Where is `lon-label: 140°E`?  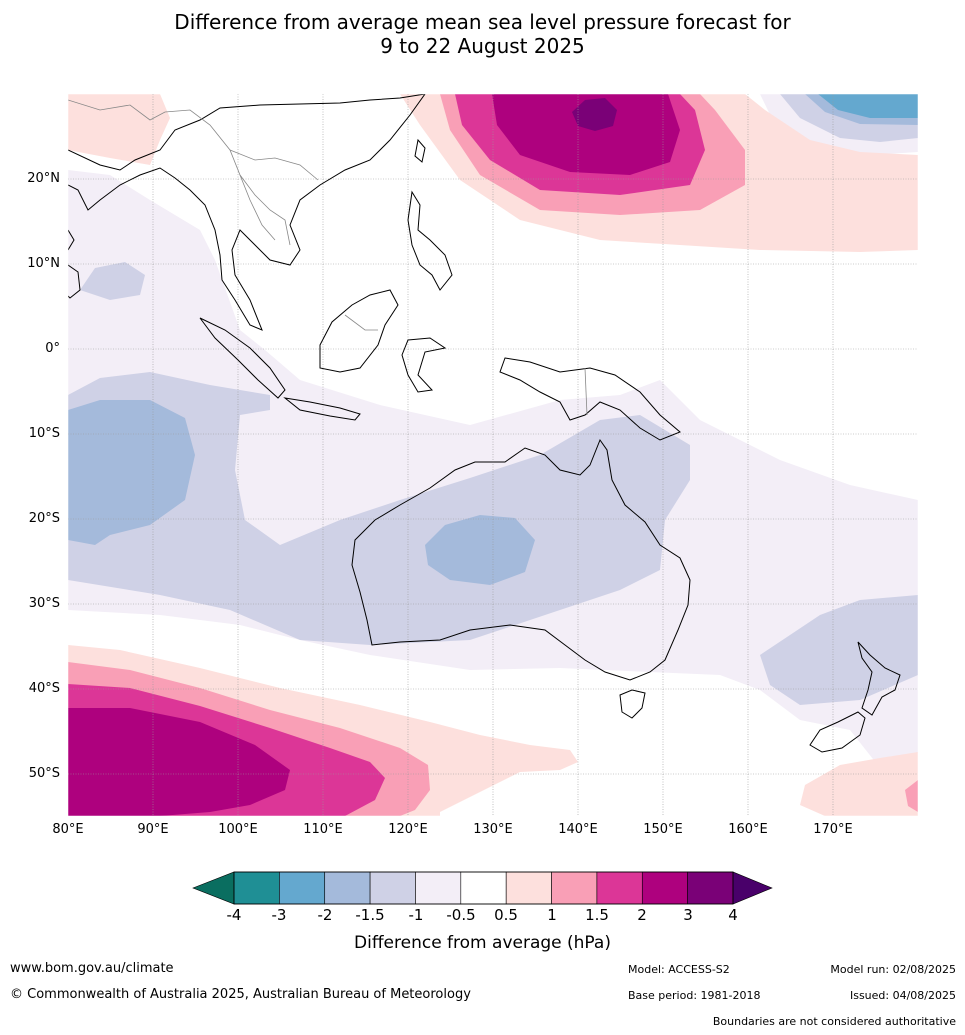
lon-label: 140°E is located at coordinates (578, 829).